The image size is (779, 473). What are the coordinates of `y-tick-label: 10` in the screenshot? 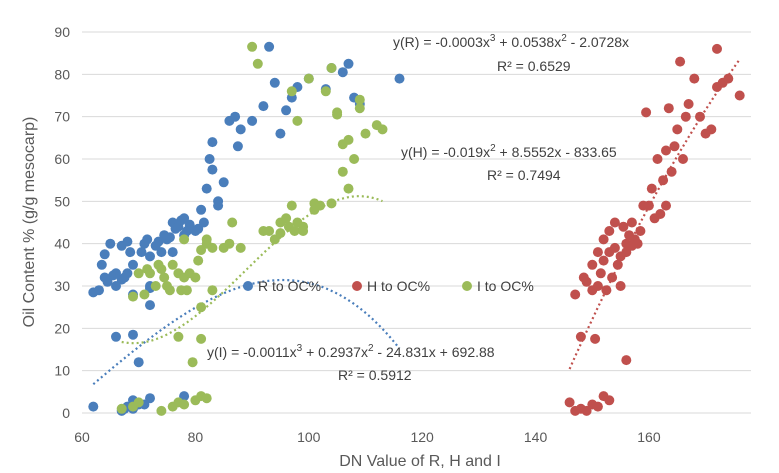 It's located at (62, 371).